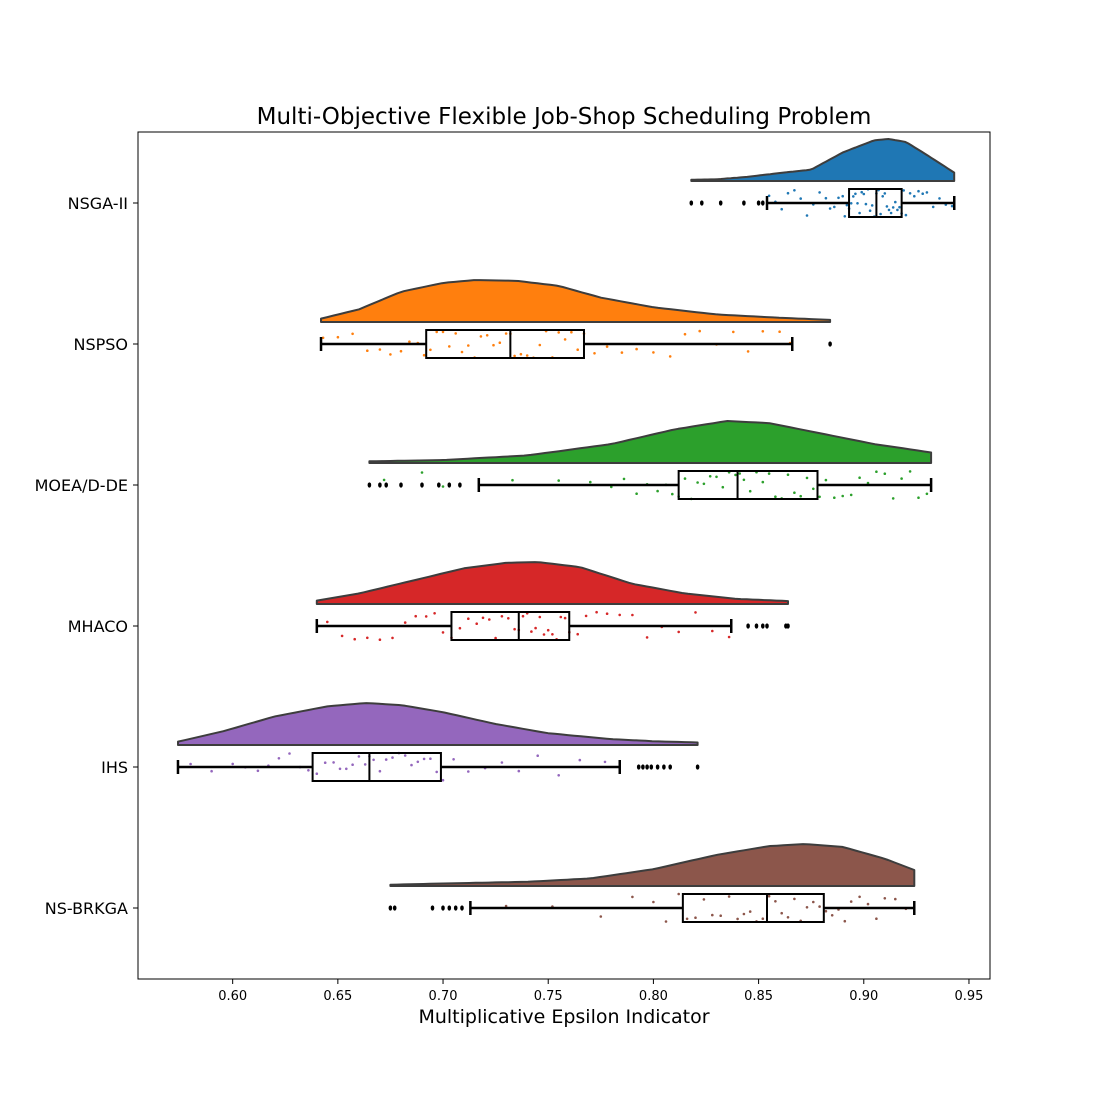  What do you see at coordinates (438, 724) in the screenshot?
I see `density-ihs` at bounding box center [438, 724].